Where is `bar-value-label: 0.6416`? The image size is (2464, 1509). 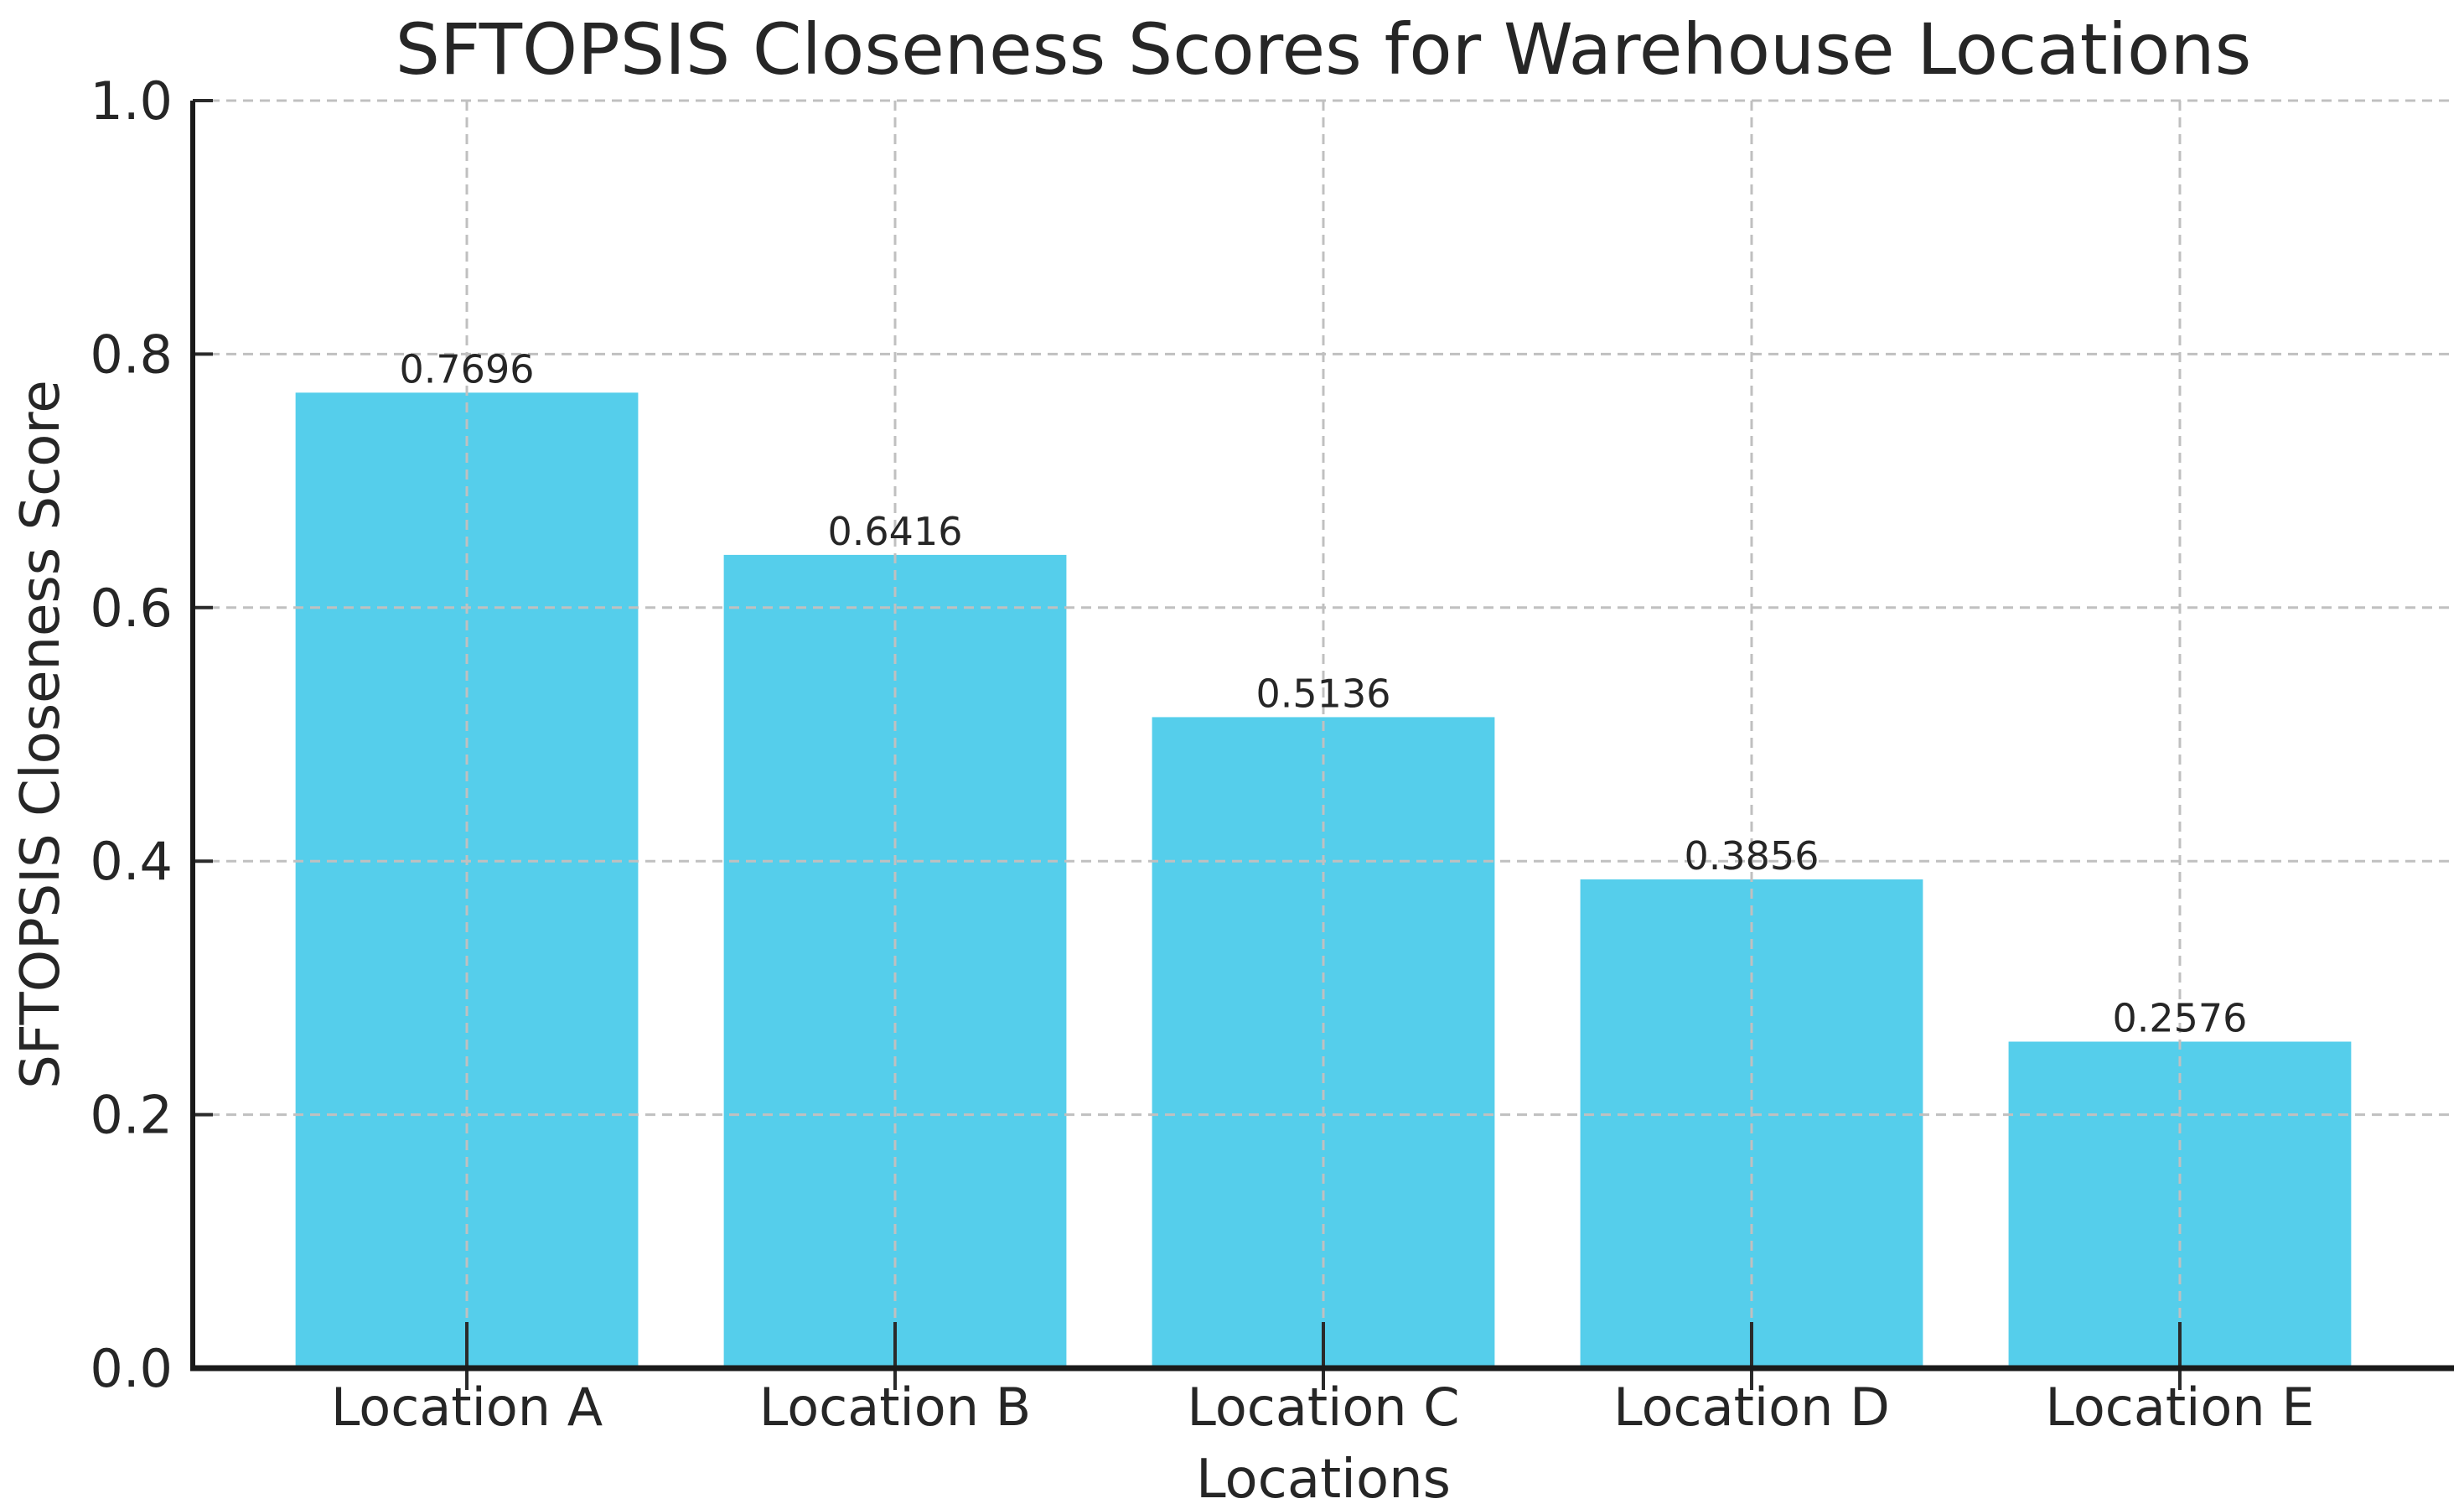
bar-value-label: 0.6416 is located at coordinates (895, 531).